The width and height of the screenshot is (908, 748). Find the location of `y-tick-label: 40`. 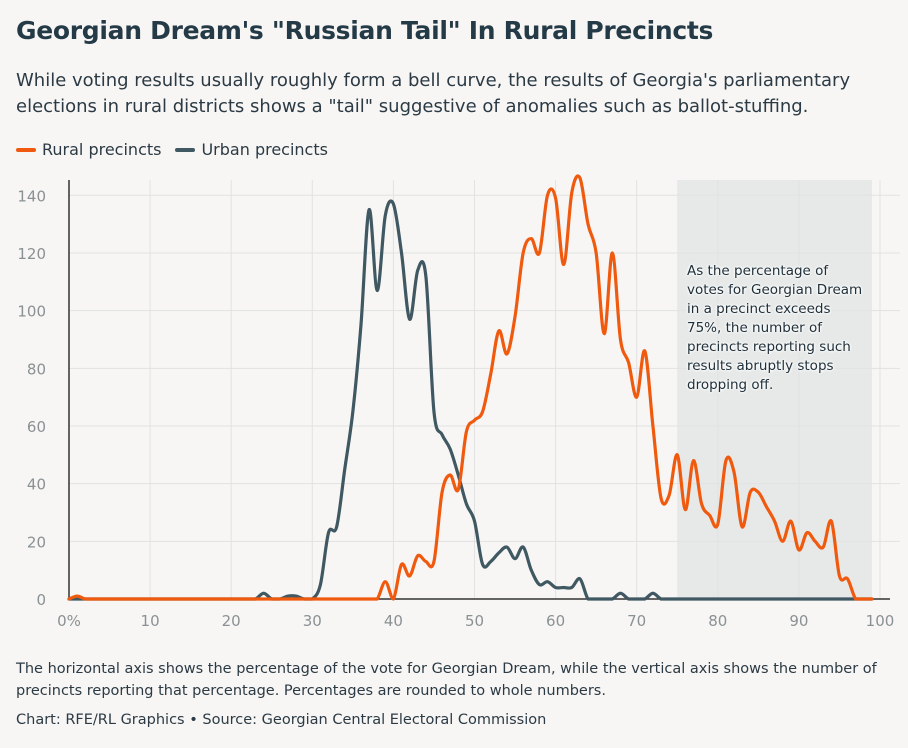

y-tick-label: 40 is located at coordinates (36, 485).